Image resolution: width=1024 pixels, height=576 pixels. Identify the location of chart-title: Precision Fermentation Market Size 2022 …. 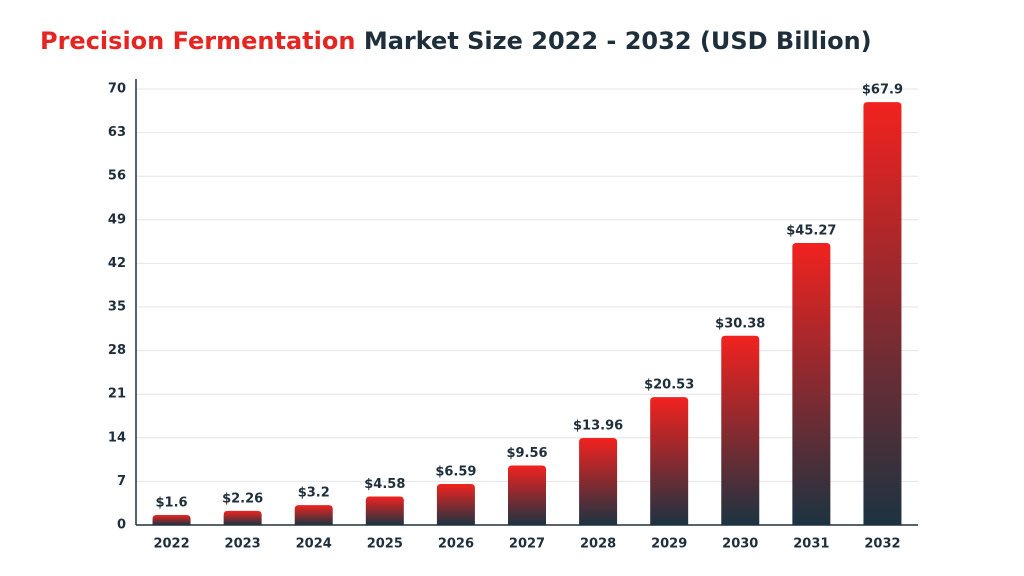
(456, 41).